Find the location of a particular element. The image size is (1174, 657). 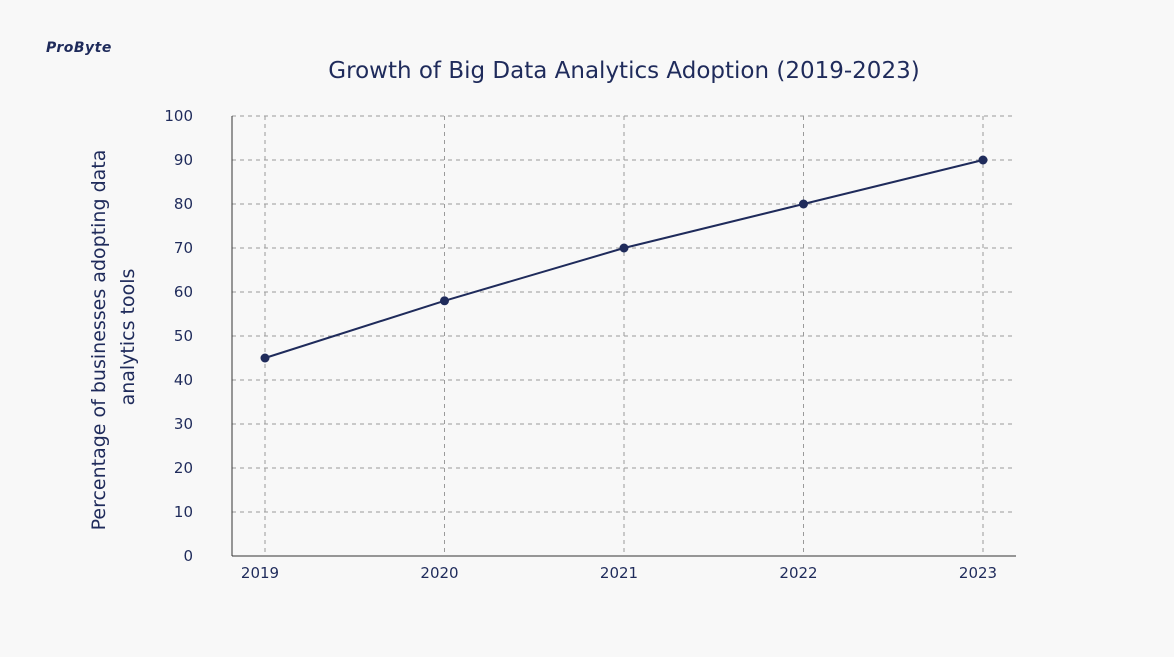

x-tick-labels: 2019 2020 2021 2022 2023 is located at coordinates (619, 573).